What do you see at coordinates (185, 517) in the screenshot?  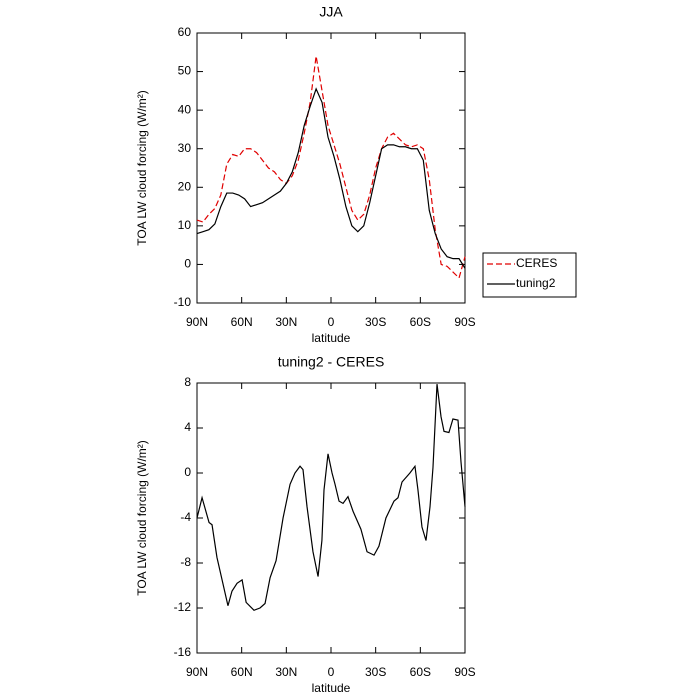 I see `y-tick-label: -4` at bounding box center [185, 517].